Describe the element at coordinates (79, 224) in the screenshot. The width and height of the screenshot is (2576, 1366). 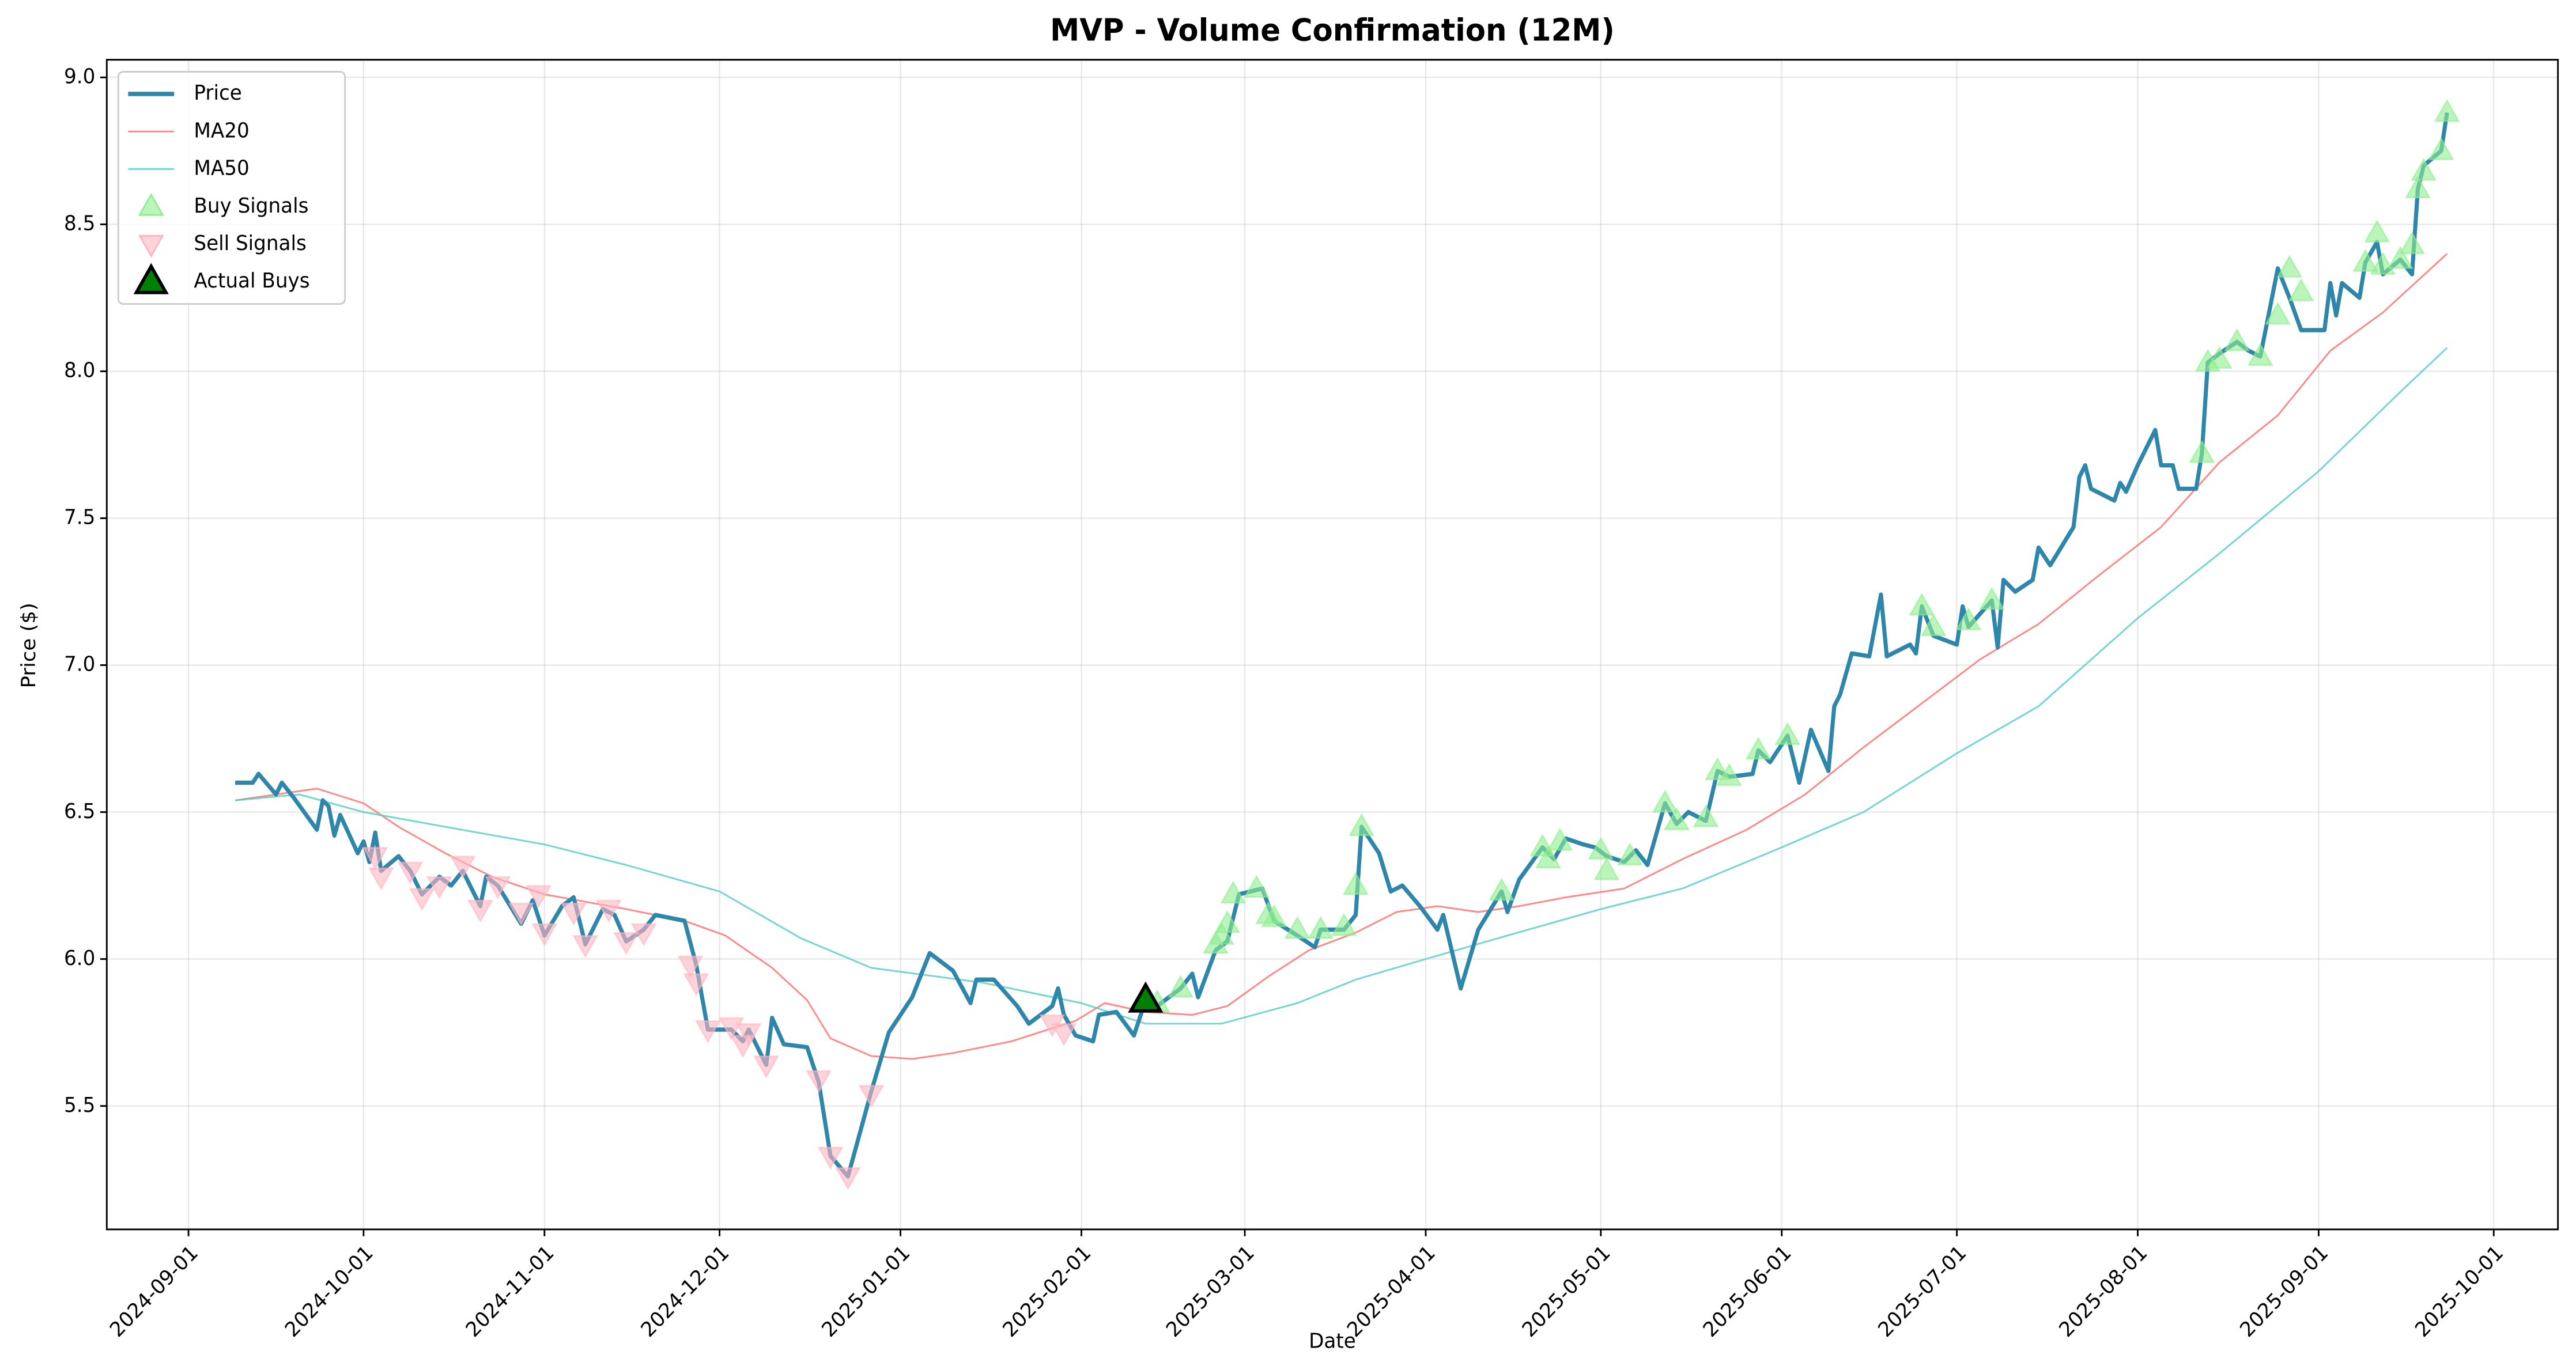
I see `y-tick-label: 8.5` at that location.